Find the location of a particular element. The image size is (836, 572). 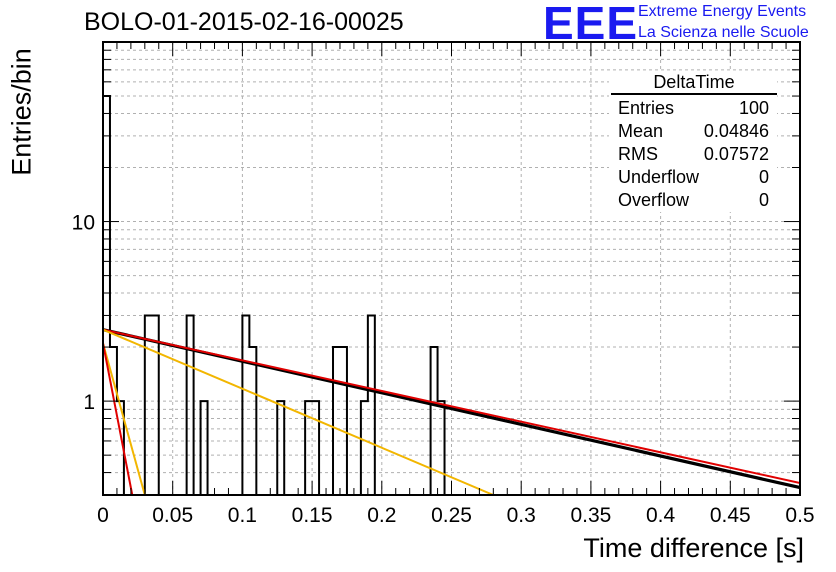

chart-title: BOLO-01-2015-02-16-00025 is located at coordinates (244, 22).